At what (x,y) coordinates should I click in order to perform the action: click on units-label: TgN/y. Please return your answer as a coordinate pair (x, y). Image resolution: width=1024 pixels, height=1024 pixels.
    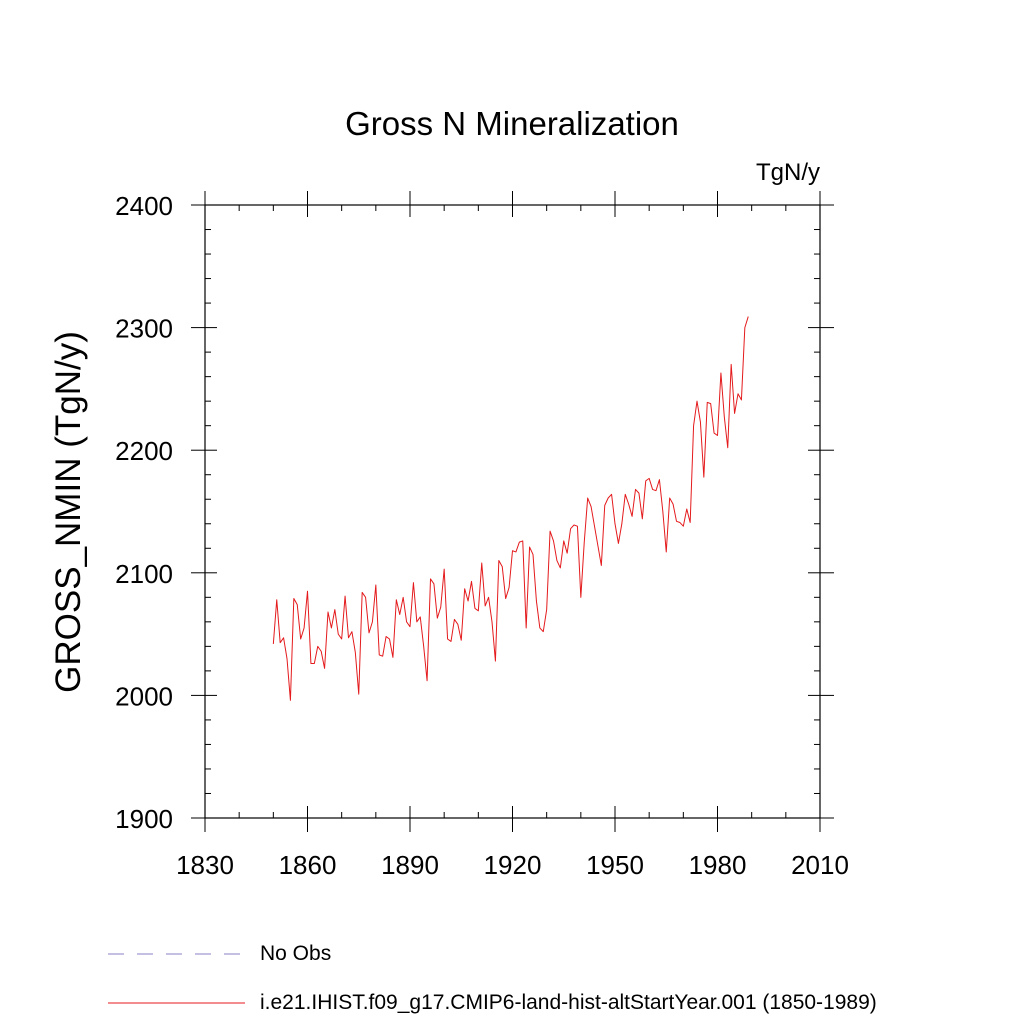
    Looking at the image, I should click on (788, 172).